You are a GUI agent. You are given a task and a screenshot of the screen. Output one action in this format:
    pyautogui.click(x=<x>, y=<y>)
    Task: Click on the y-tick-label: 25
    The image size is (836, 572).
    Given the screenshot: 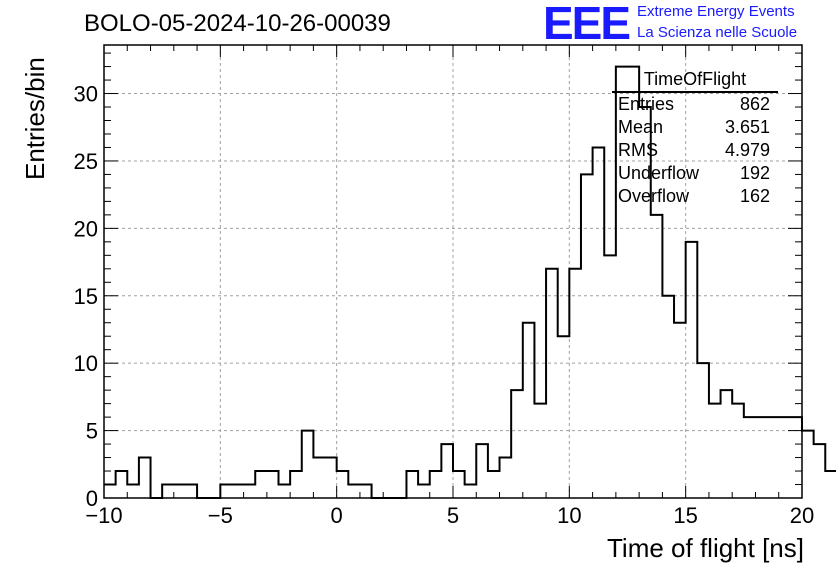 What is the action you would take?
    pyautogui.click(x=86, y=161)
    